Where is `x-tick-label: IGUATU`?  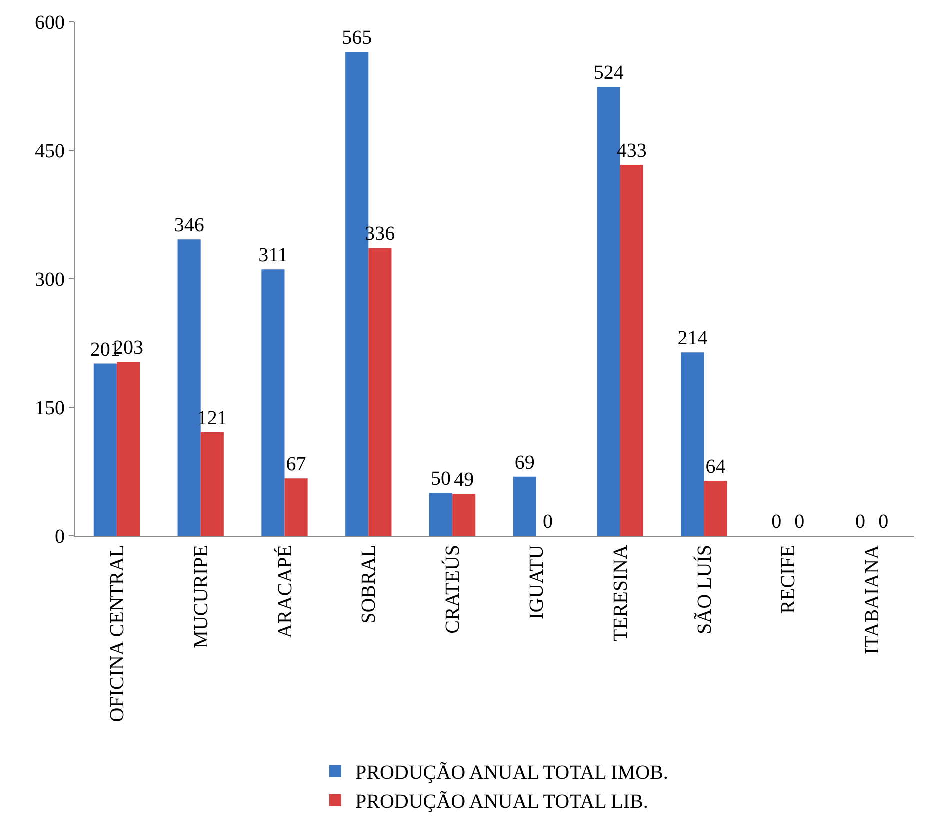
x-tick-label: IGUATU is located at coordinates (537, 582).